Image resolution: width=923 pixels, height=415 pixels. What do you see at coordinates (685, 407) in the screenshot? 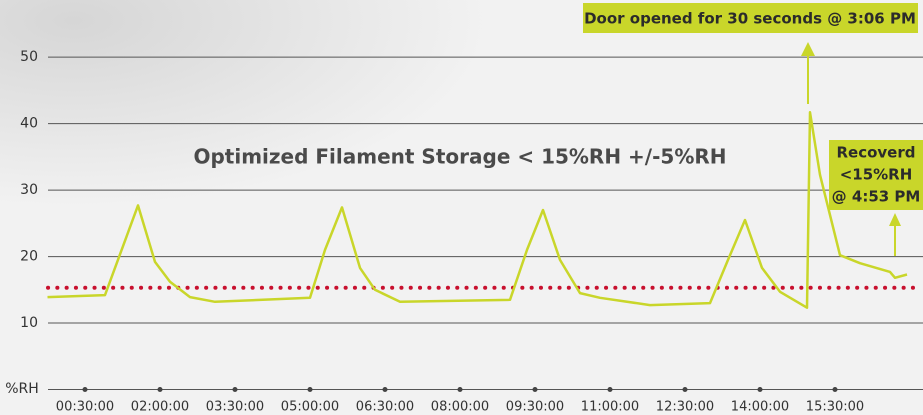
I see `x-tick-label: 12:30:00` at bounding box center [685, 407].